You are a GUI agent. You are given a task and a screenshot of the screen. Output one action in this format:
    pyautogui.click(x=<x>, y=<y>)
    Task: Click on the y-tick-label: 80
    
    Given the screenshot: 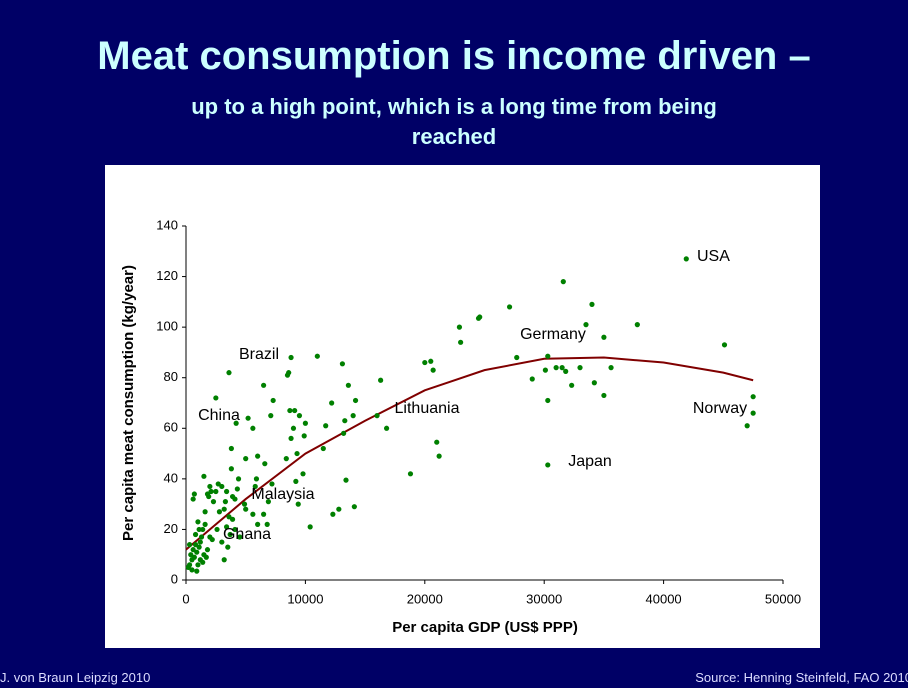 What is the action you would take?
    pyautogui.click(x=171, y=376)
    